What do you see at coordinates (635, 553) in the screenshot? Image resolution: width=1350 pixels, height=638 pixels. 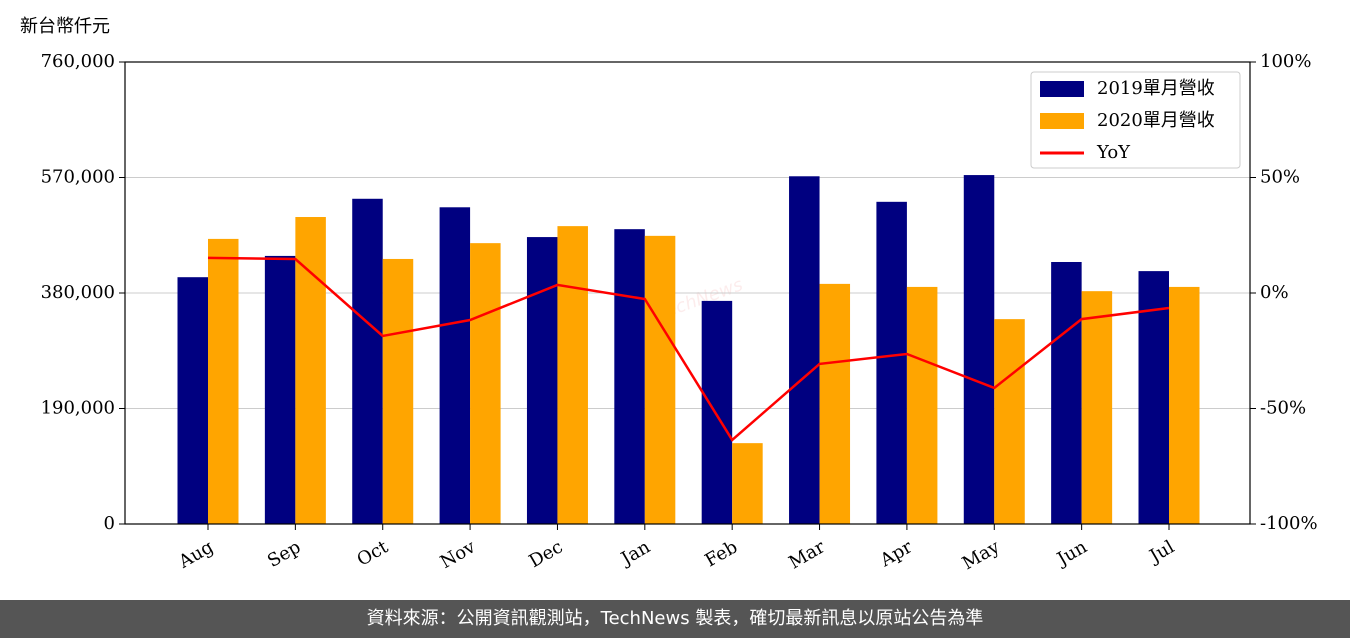 I see `x-tick-label: Jan` at bounding box center [635, 553].